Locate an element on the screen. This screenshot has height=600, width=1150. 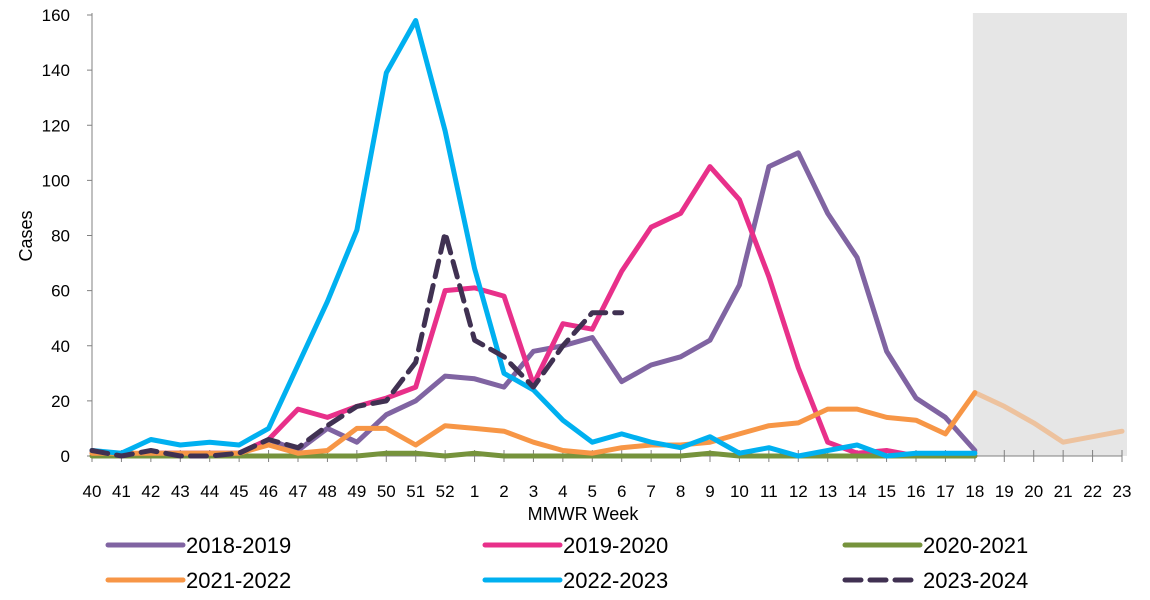
x-tick-label: 1 is located at coordinates (474, 491).